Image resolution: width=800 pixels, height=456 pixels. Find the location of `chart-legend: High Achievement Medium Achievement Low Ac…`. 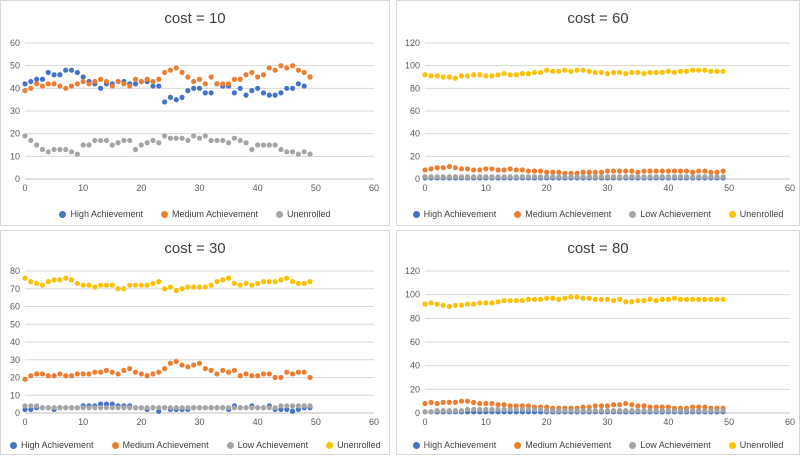

chart-legend: High Achievement Medium Achievement Low Ac… is located at coordinates (195, 445).